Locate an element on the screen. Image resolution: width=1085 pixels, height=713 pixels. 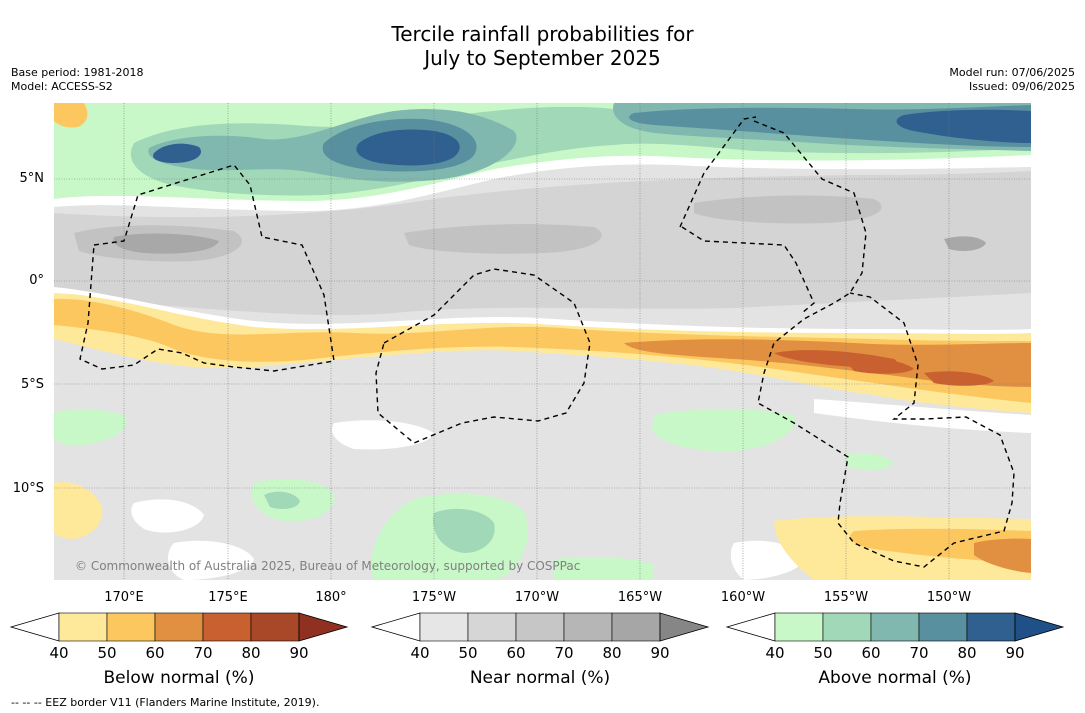
eez-line-top is located at coordinates (718, 172).